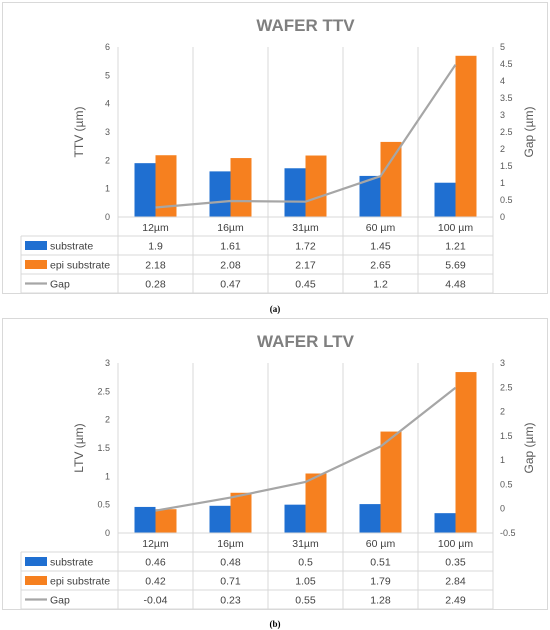 The image size is (550, 630). Describe the element at coordinates (380, 266) in the screenshot. I see `data-table-value: 2.65` at that location.